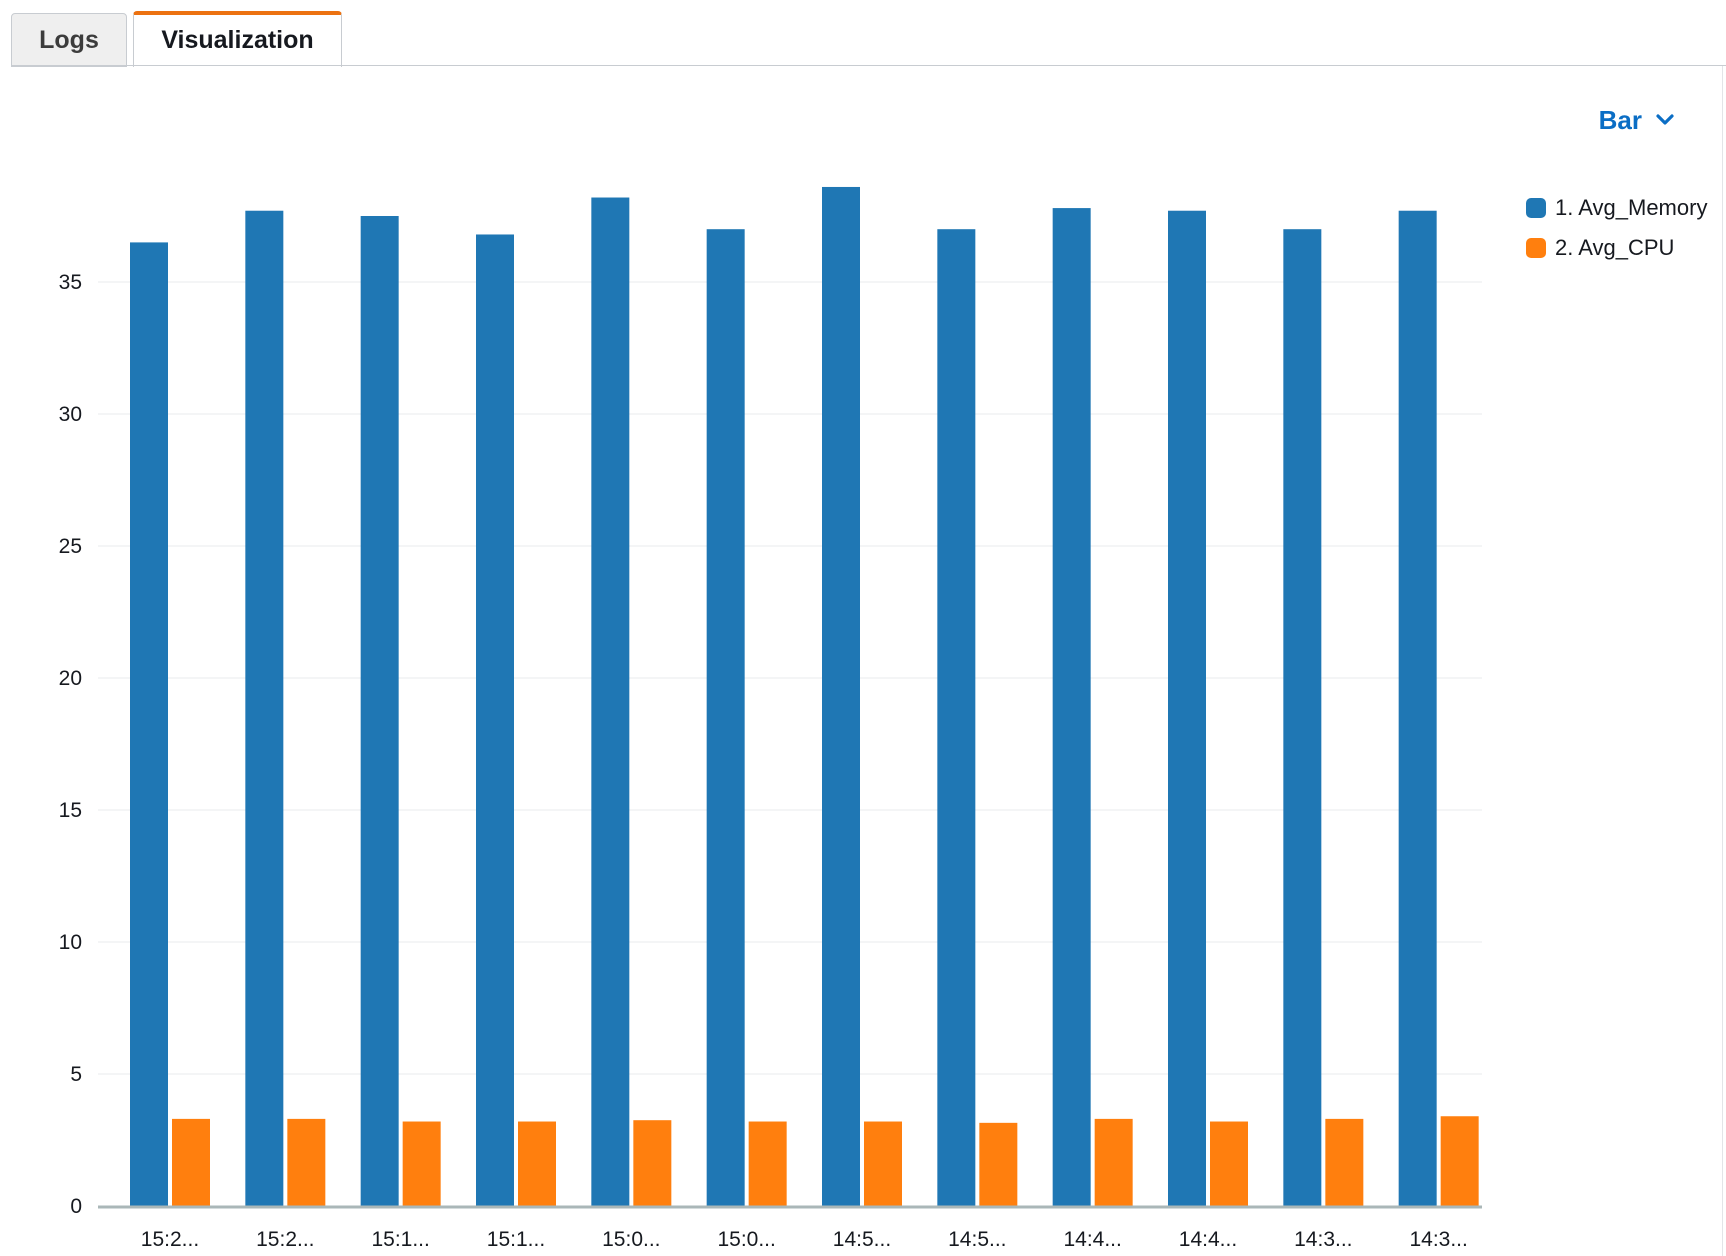  I want to click on legend-swatch-avg-cpu, so click(1536, 248).